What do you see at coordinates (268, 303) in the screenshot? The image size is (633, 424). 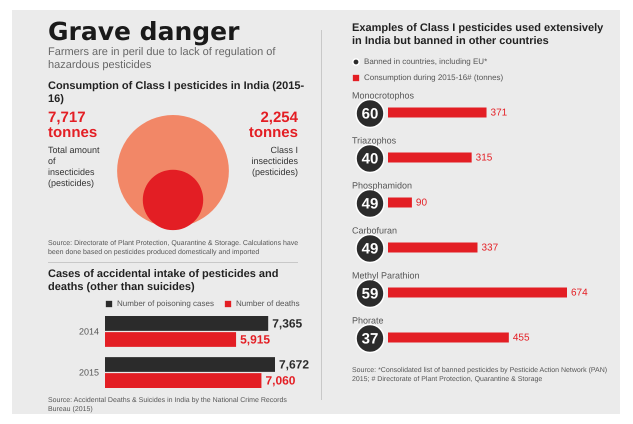 I see `legend-label: Number of deaths` at bounding box center [268, 303].